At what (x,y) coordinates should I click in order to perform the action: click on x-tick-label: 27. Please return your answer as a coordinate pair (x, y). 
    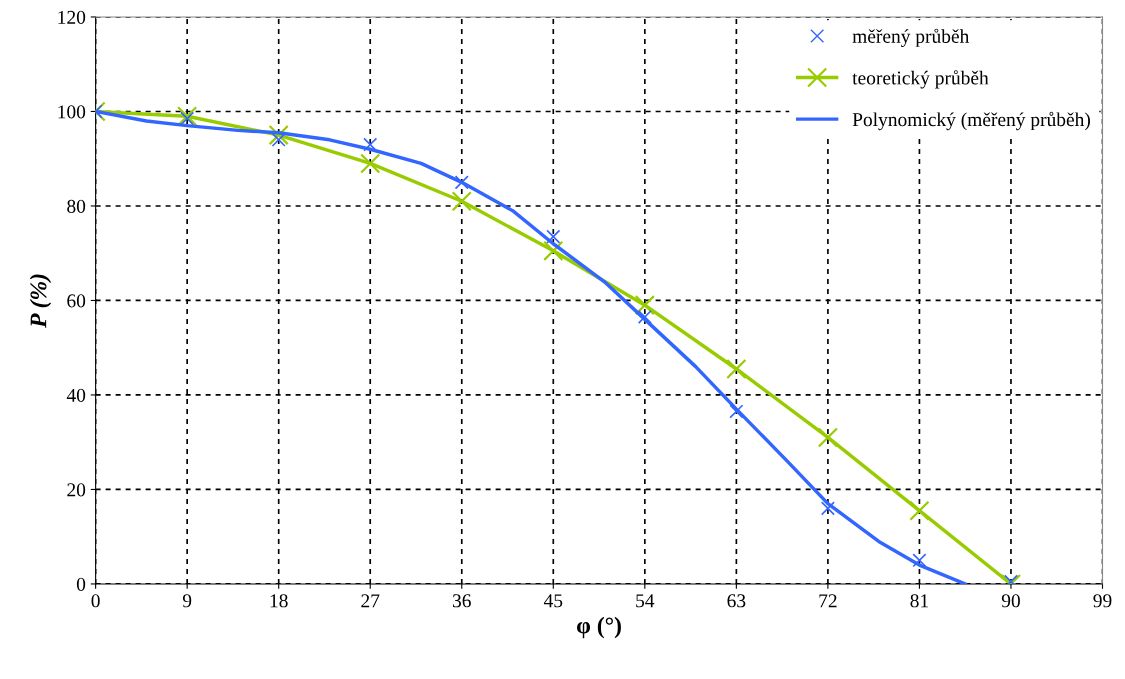
    Looking at the image, I should click on (370, 601).